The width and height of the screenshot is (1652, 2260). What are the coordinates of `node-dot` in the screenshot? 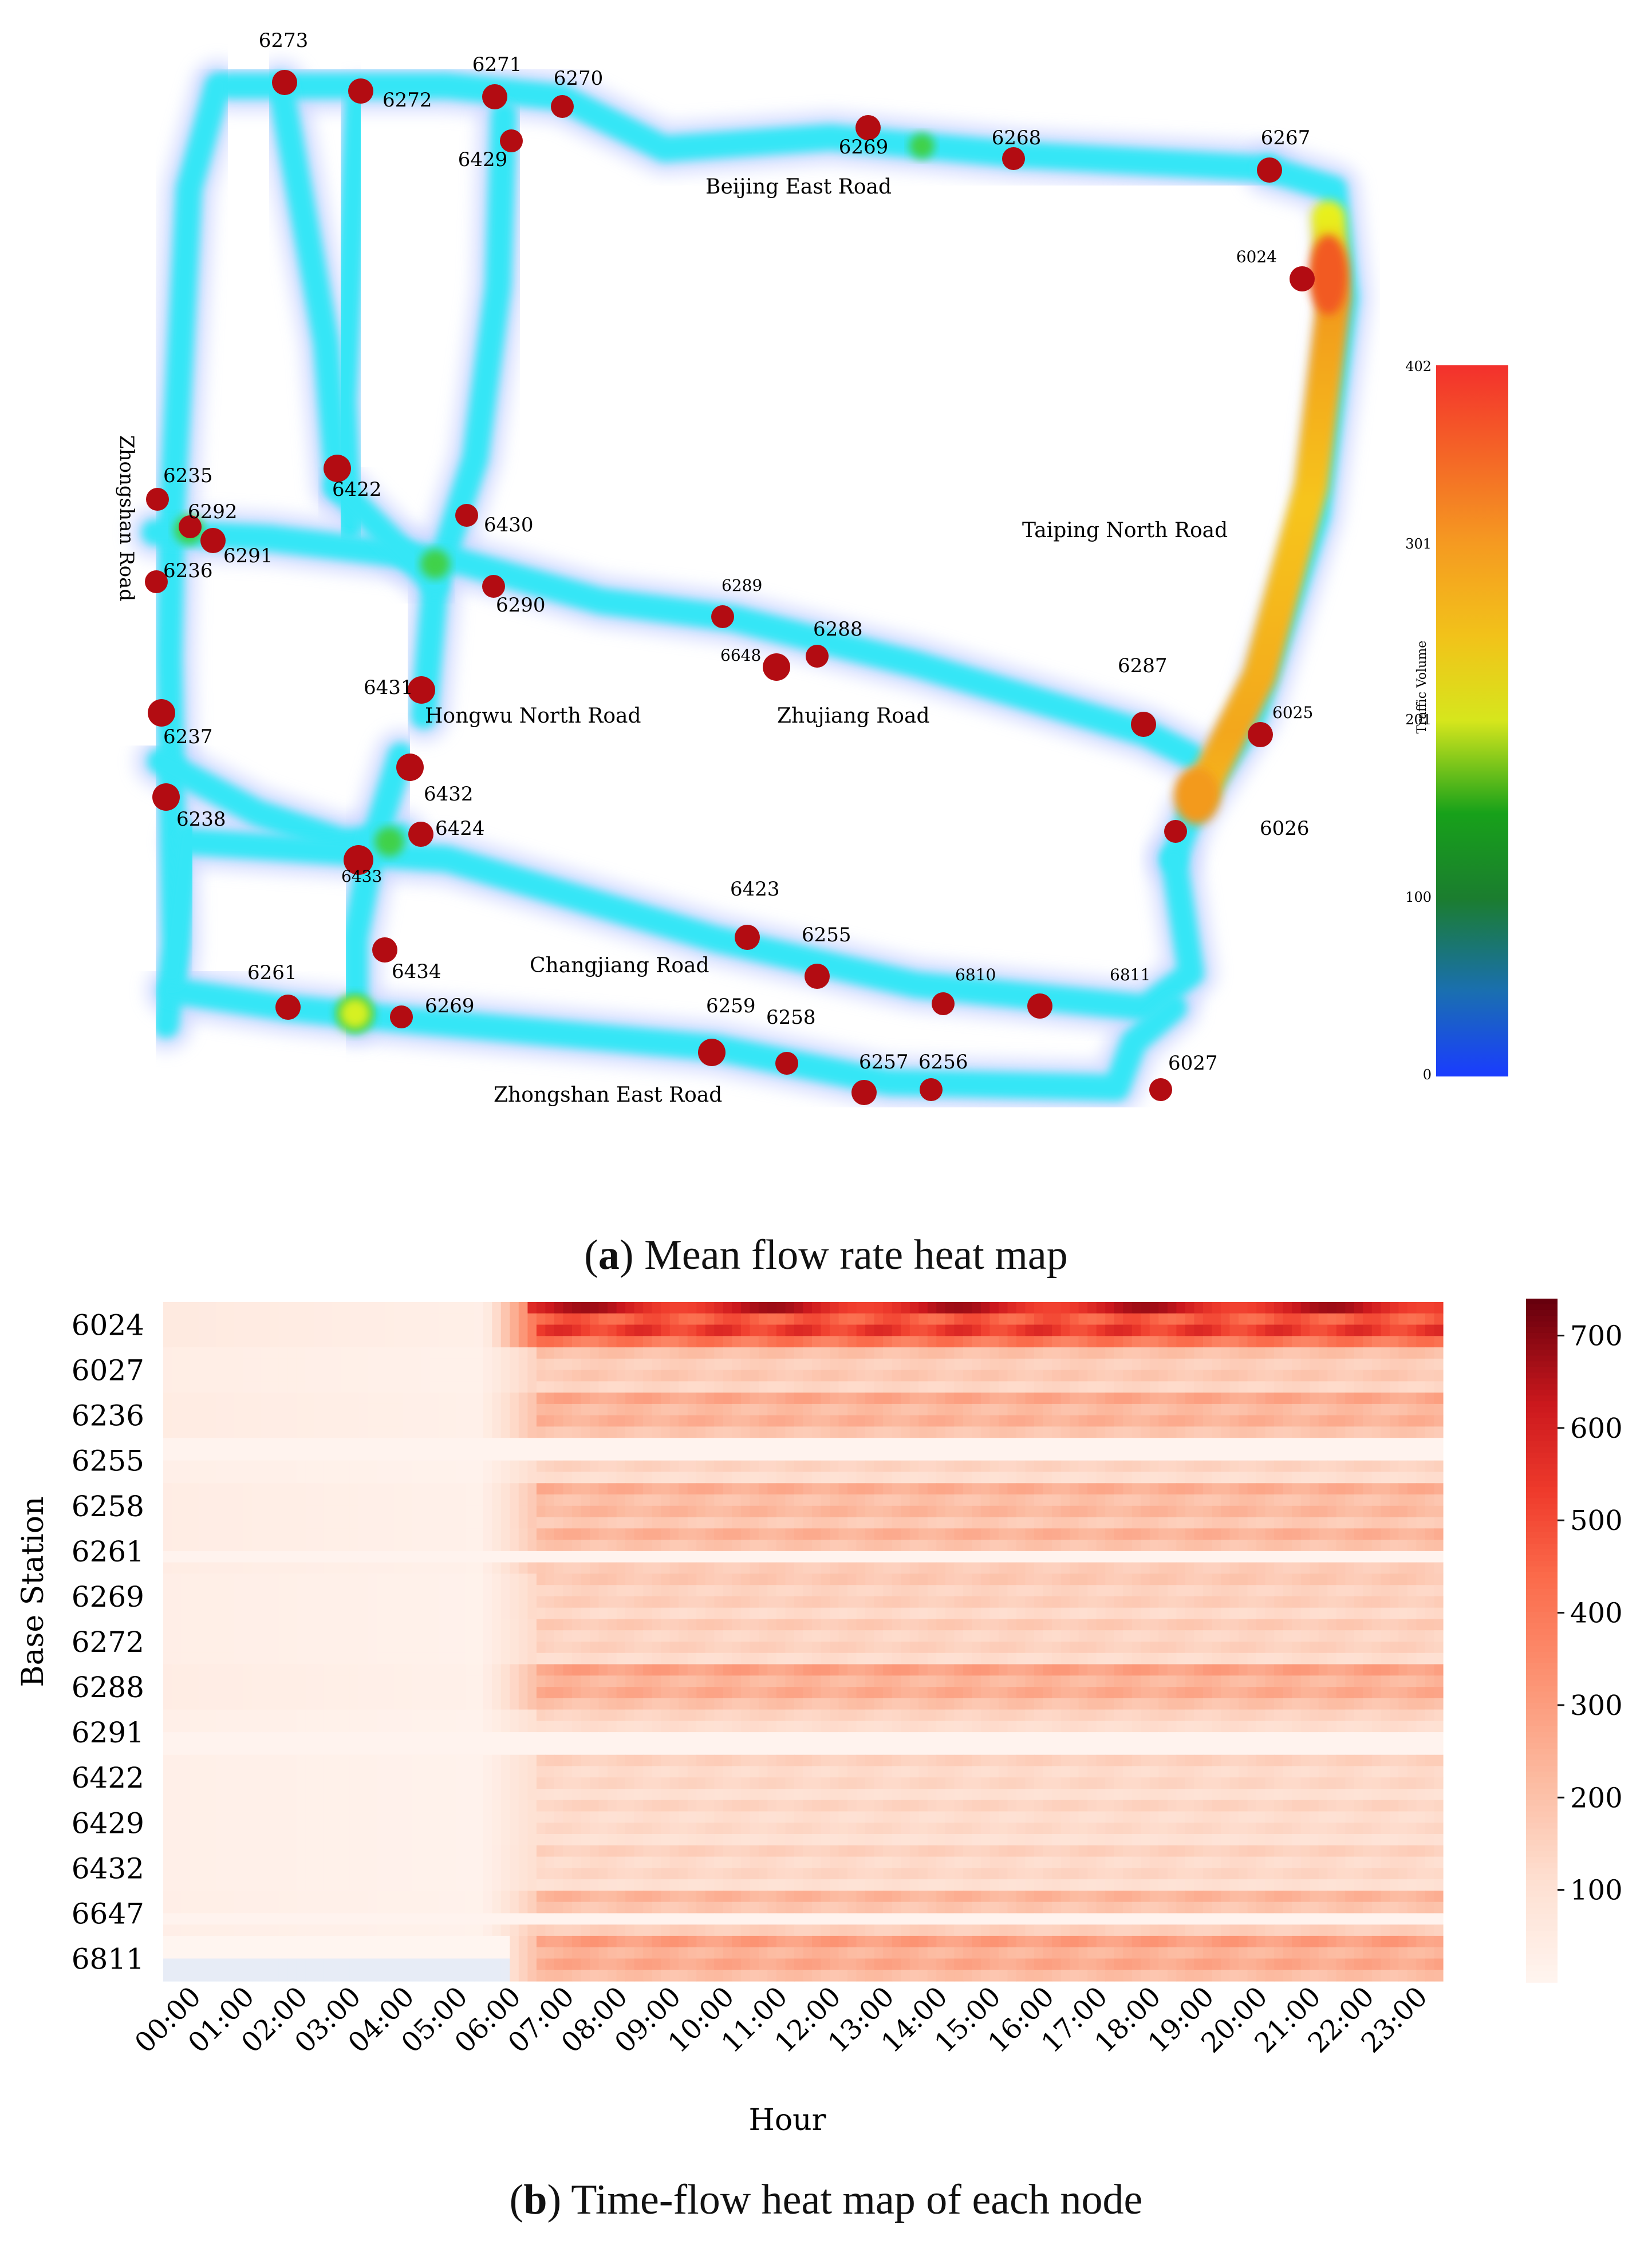 It's located at (466, 515).